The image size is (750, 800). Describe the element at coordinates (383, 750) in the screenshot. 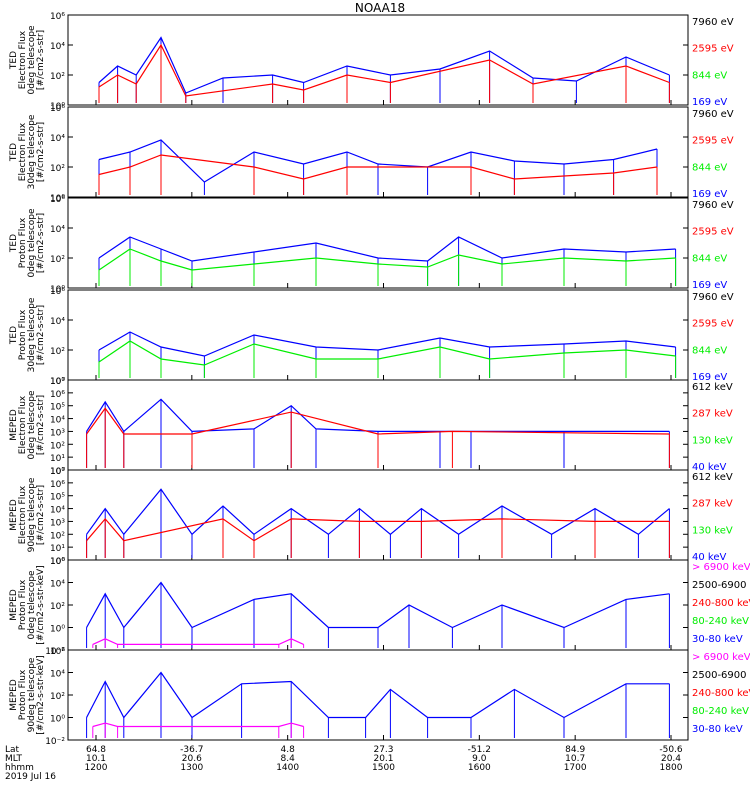

I see `x-row-value: 27.3` at that location.